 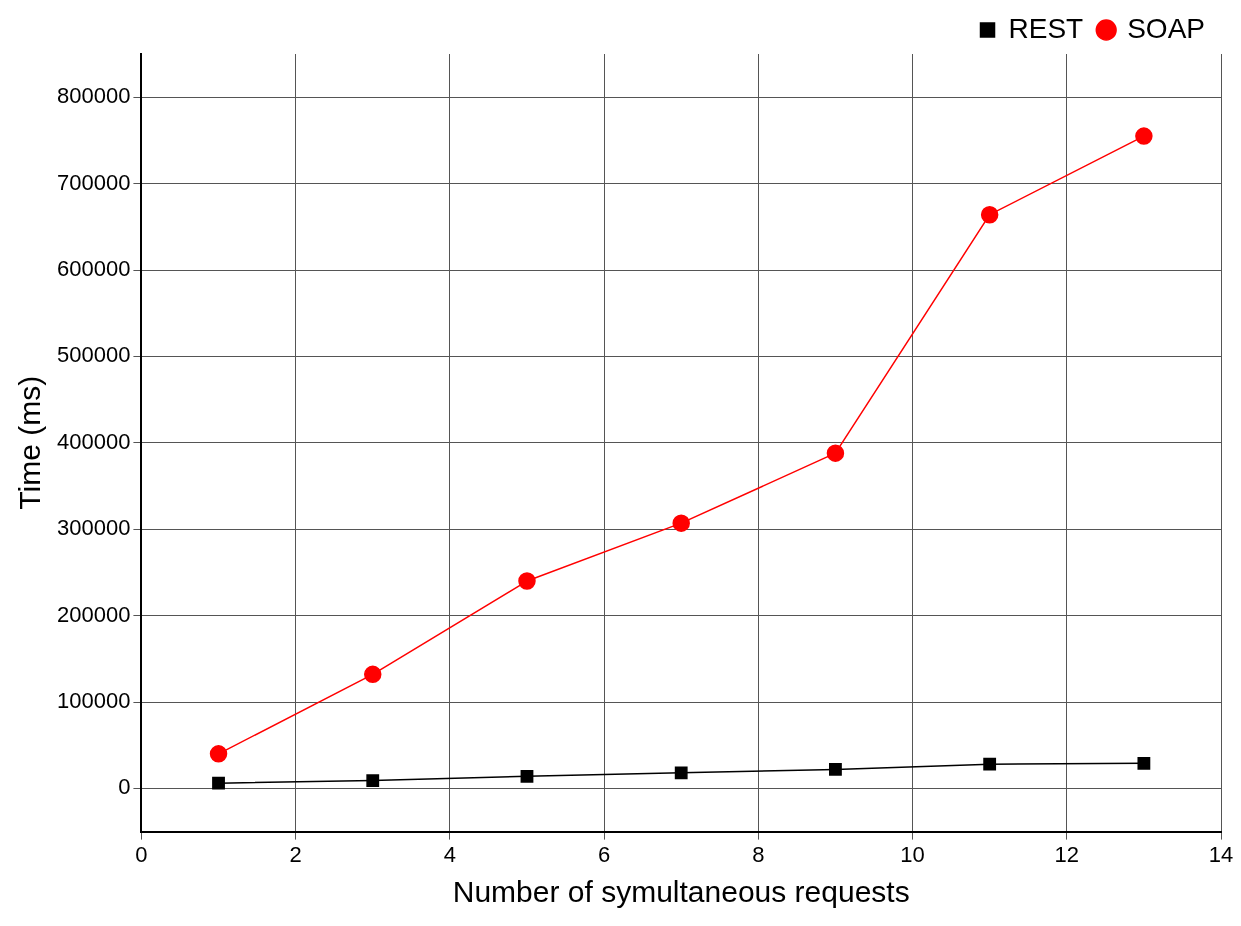 I want to click on x-tick-label: 12, so click(x=1067, y=854).